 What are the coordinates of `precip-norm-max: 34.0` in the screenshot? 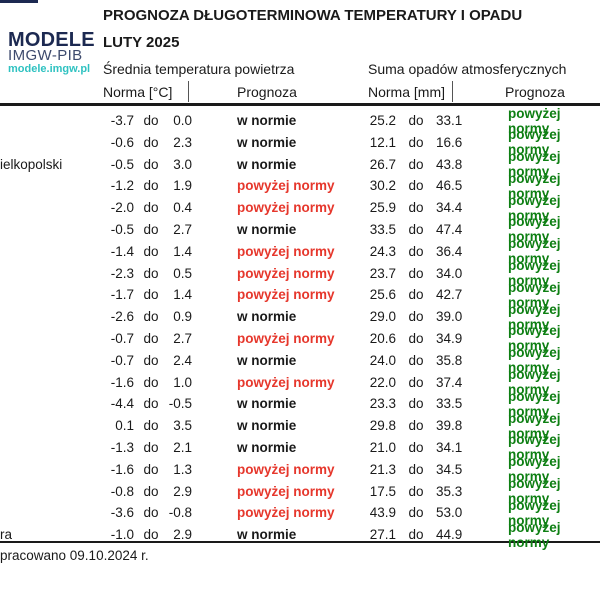 It's located at (449, 273).